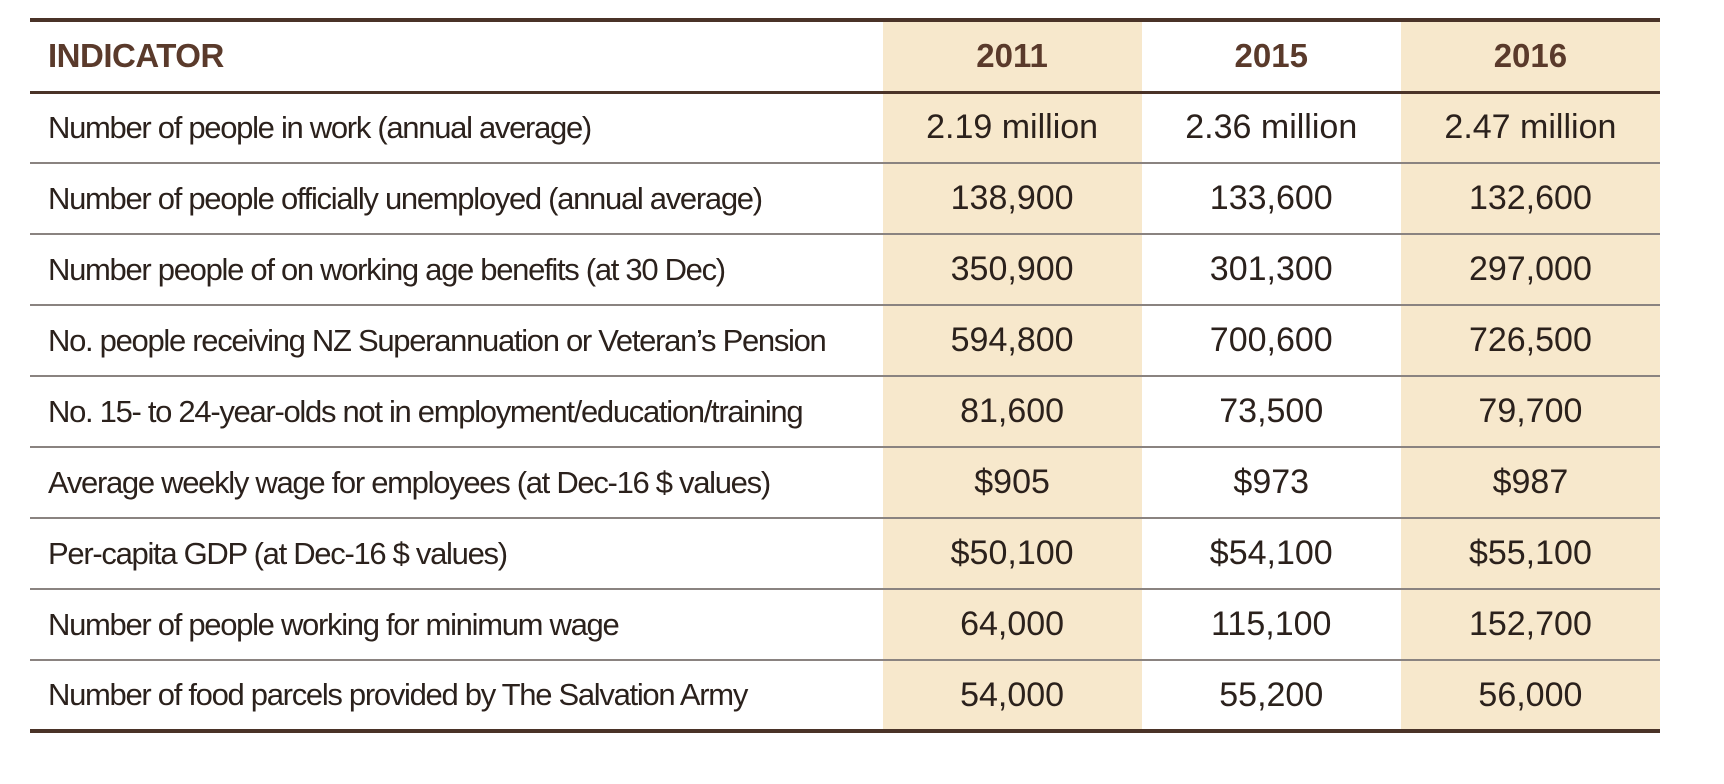 Image resolution: width=1724 pixels, height=784 pixels. I want to click on value-2015-cell: 55,200, so click(1271, 696).